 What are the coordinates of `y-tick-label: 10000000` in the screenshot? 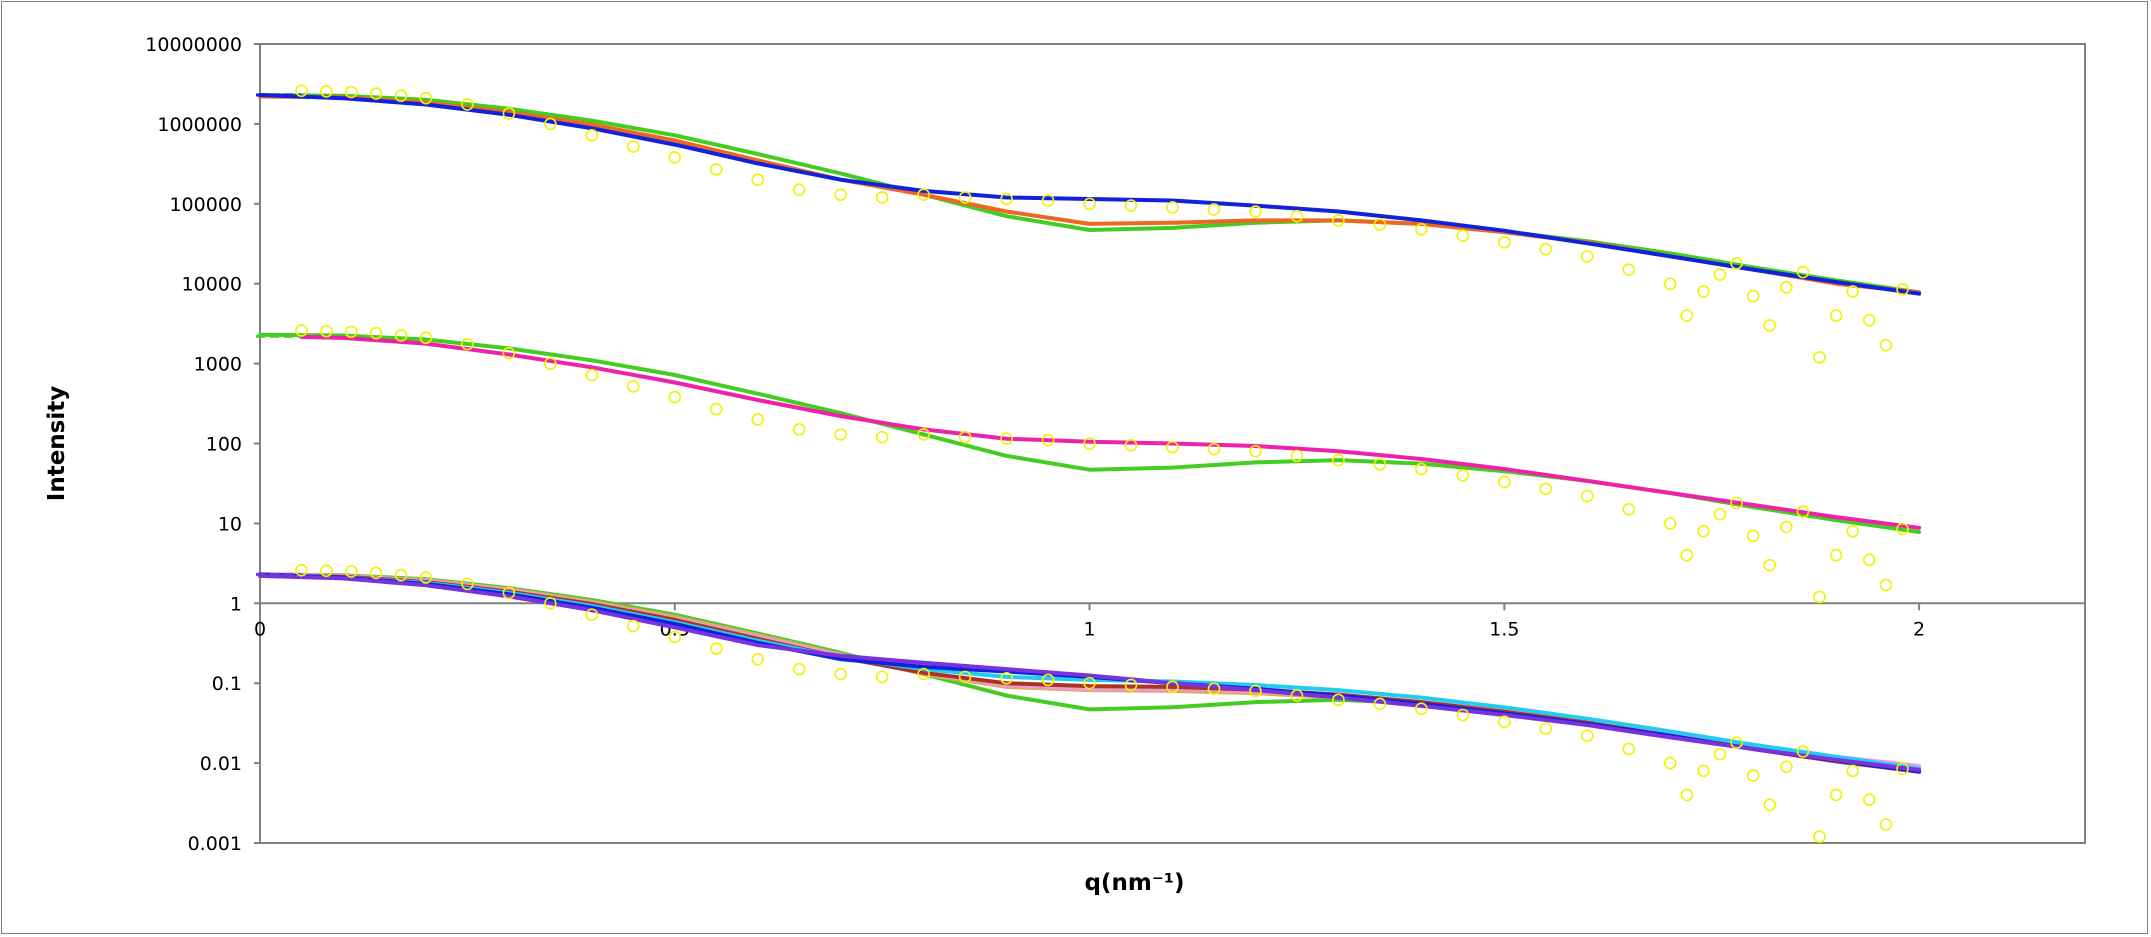 It's located at (193, 45).